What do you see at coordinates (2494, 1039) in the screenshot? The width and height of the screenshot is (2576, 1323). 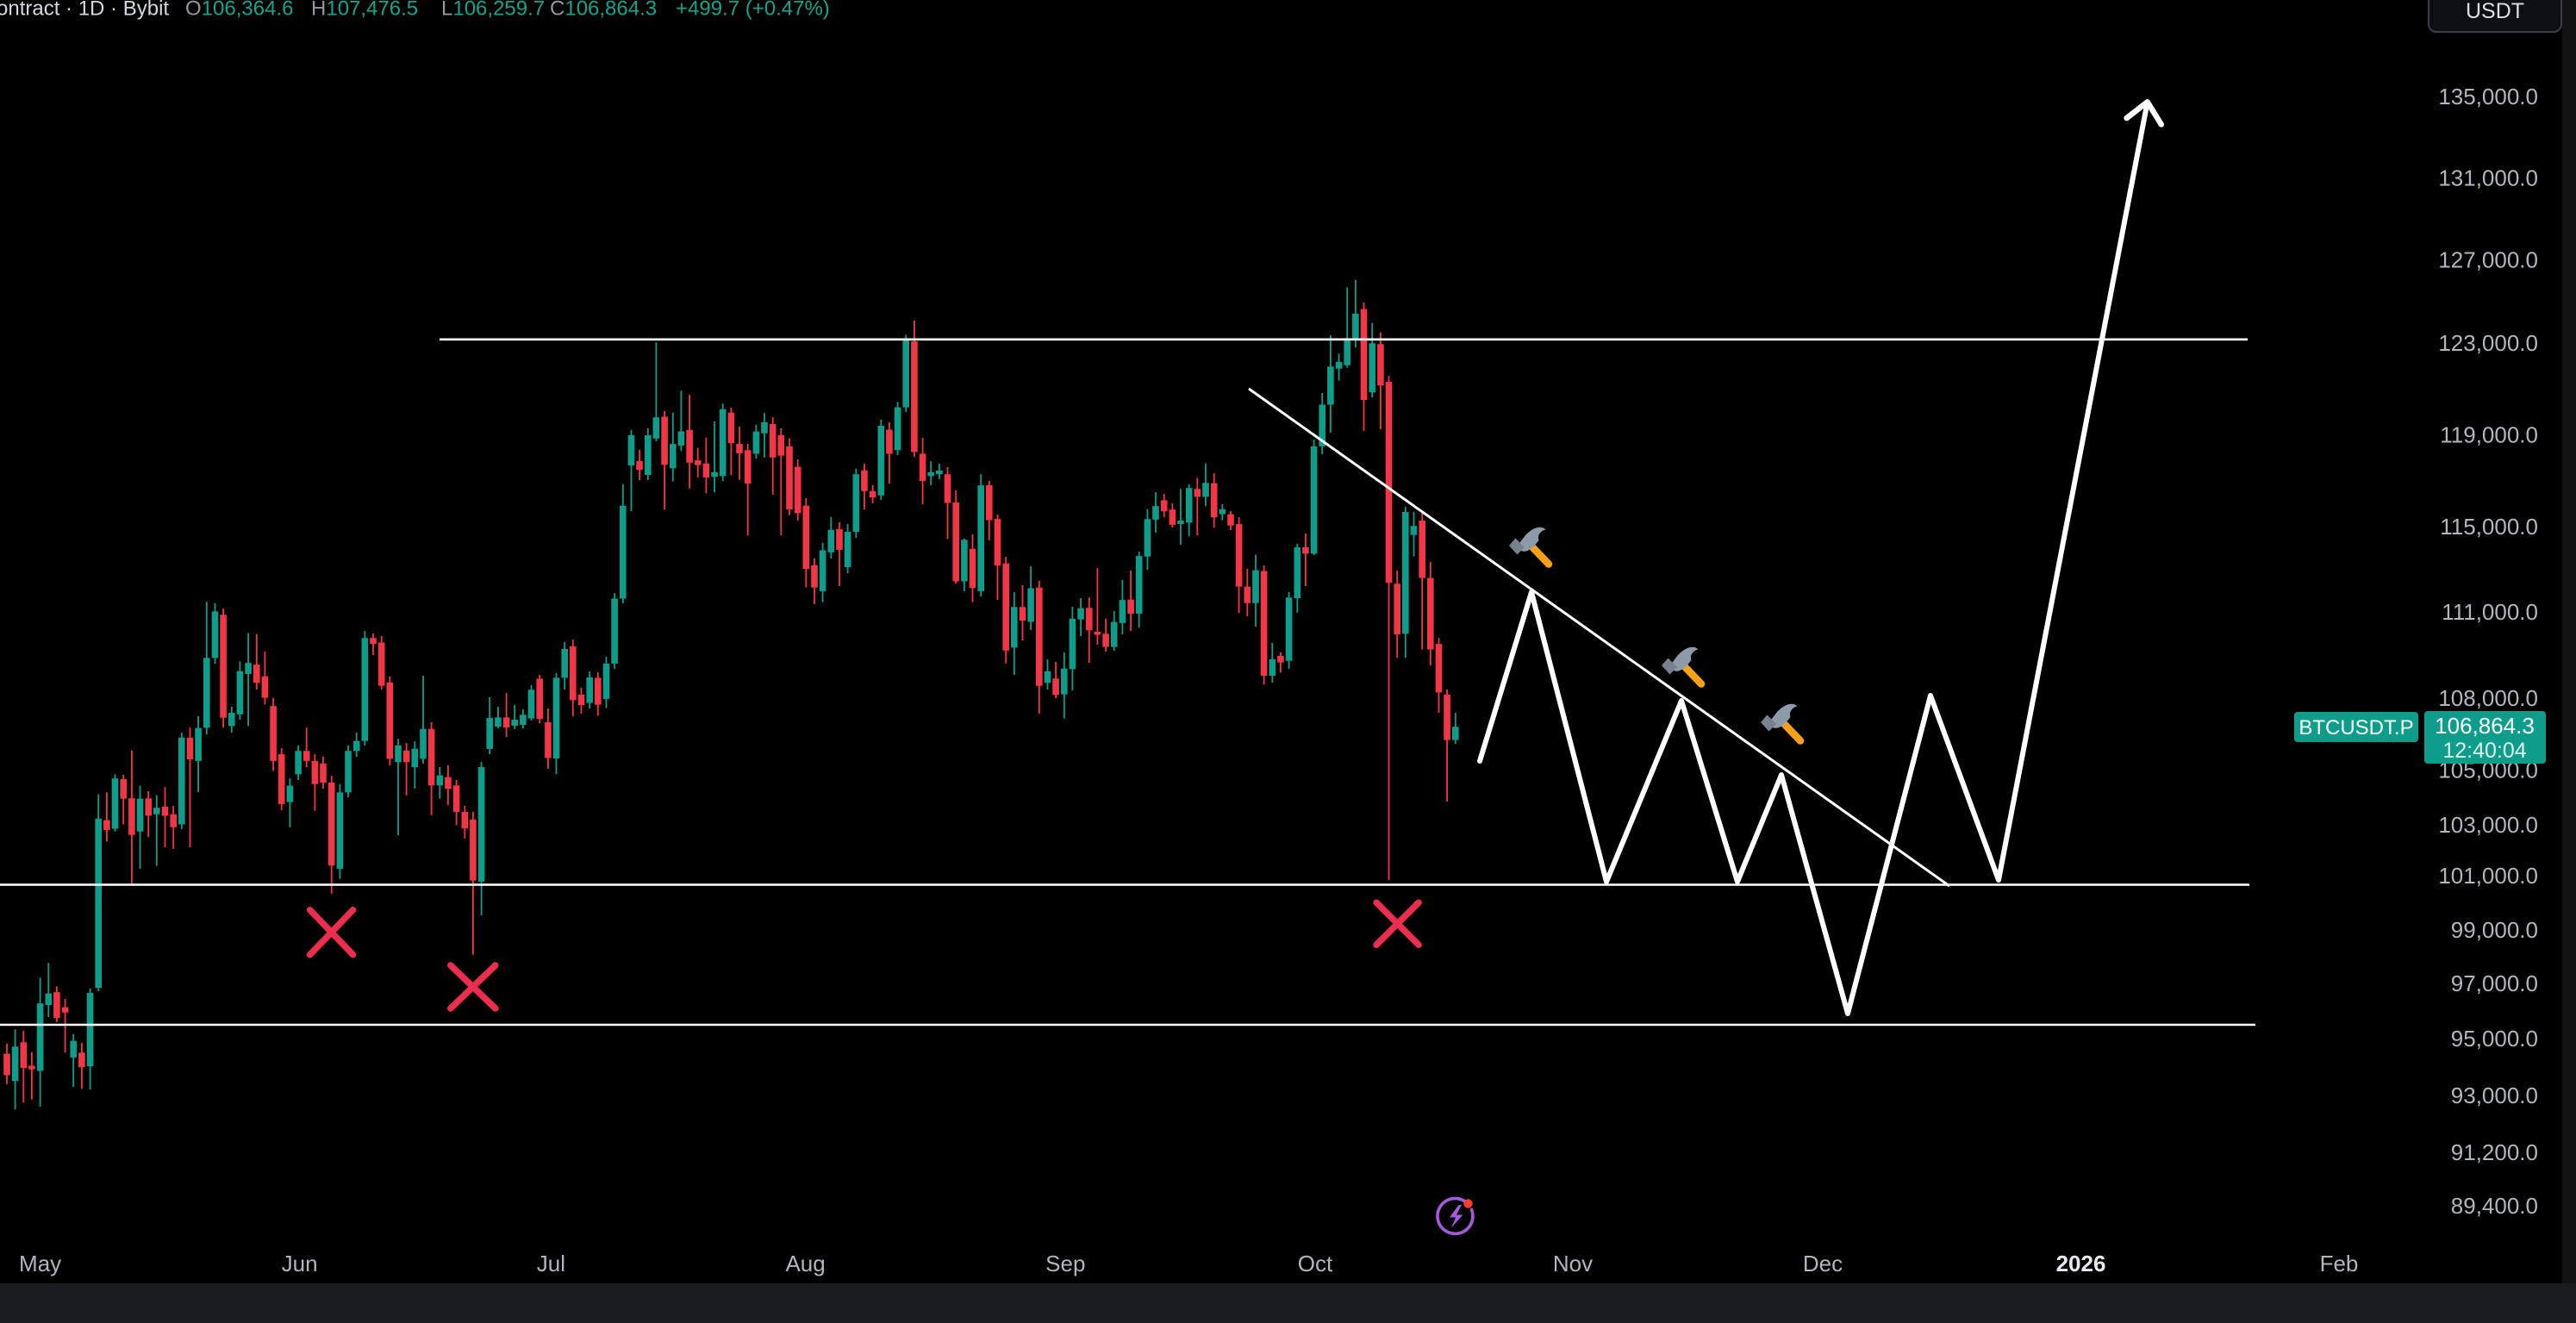 I see `svg-text: 95,000.0` at bounding box center [2494, 1039].